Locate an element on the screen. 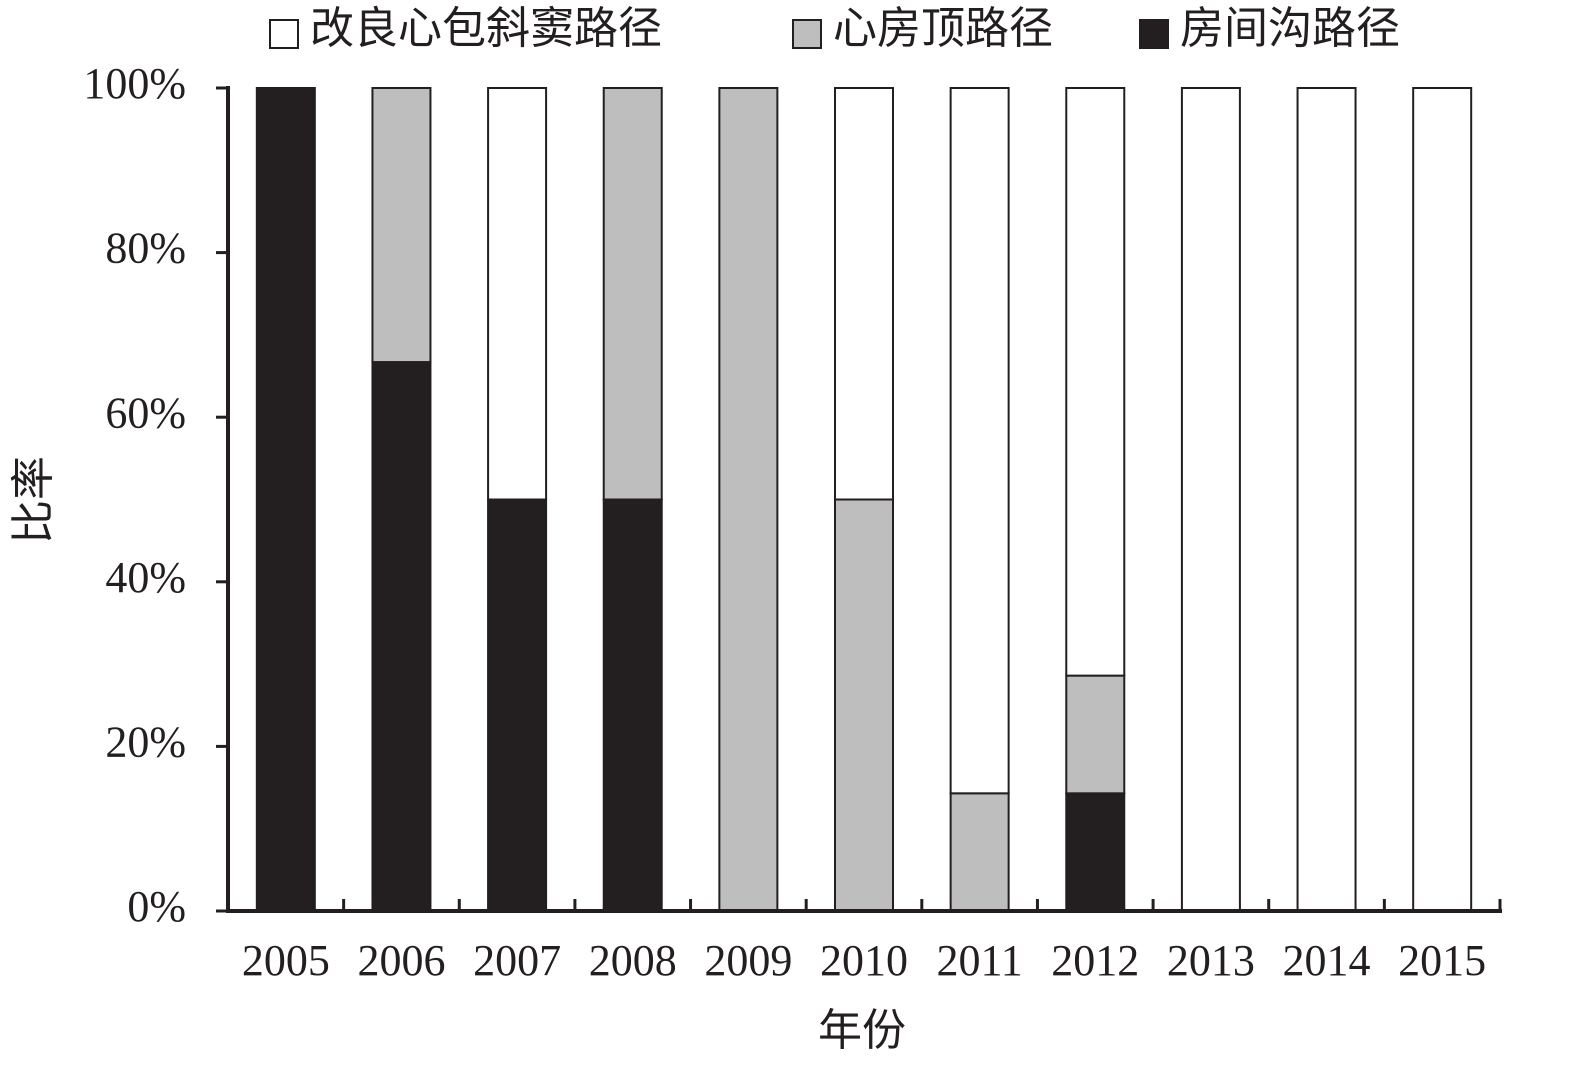 This screenshot has width=1575, height=1077. y-tick-label: 80% is located at coordinates (145, 248).